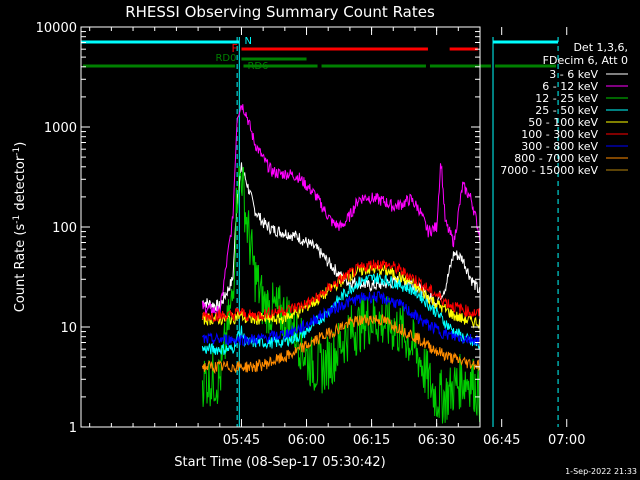 This screenshot has width=640, height=480. Describe the element at coordinates (549, 170) in the screenshot. I see `legend-entry-label: 7000 - 15000 keV` at that location.